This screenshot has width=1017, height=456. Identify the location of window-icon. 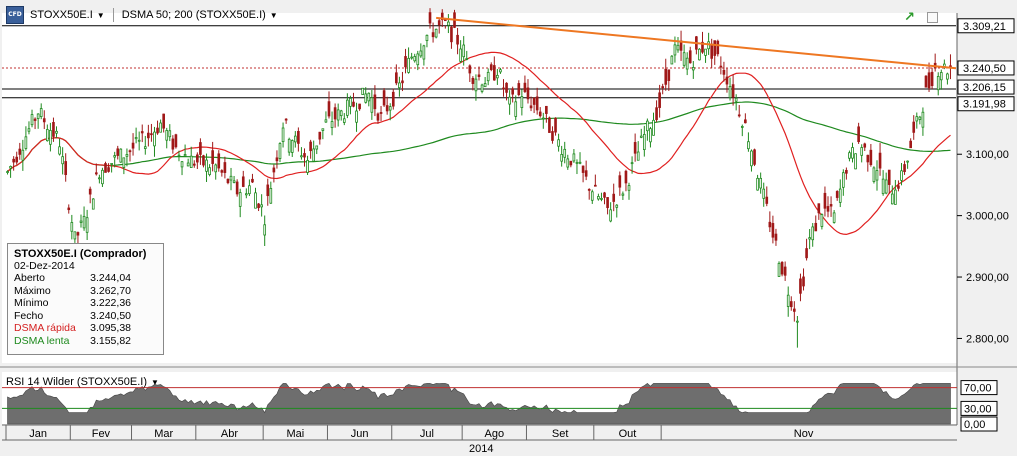
(932, 17).